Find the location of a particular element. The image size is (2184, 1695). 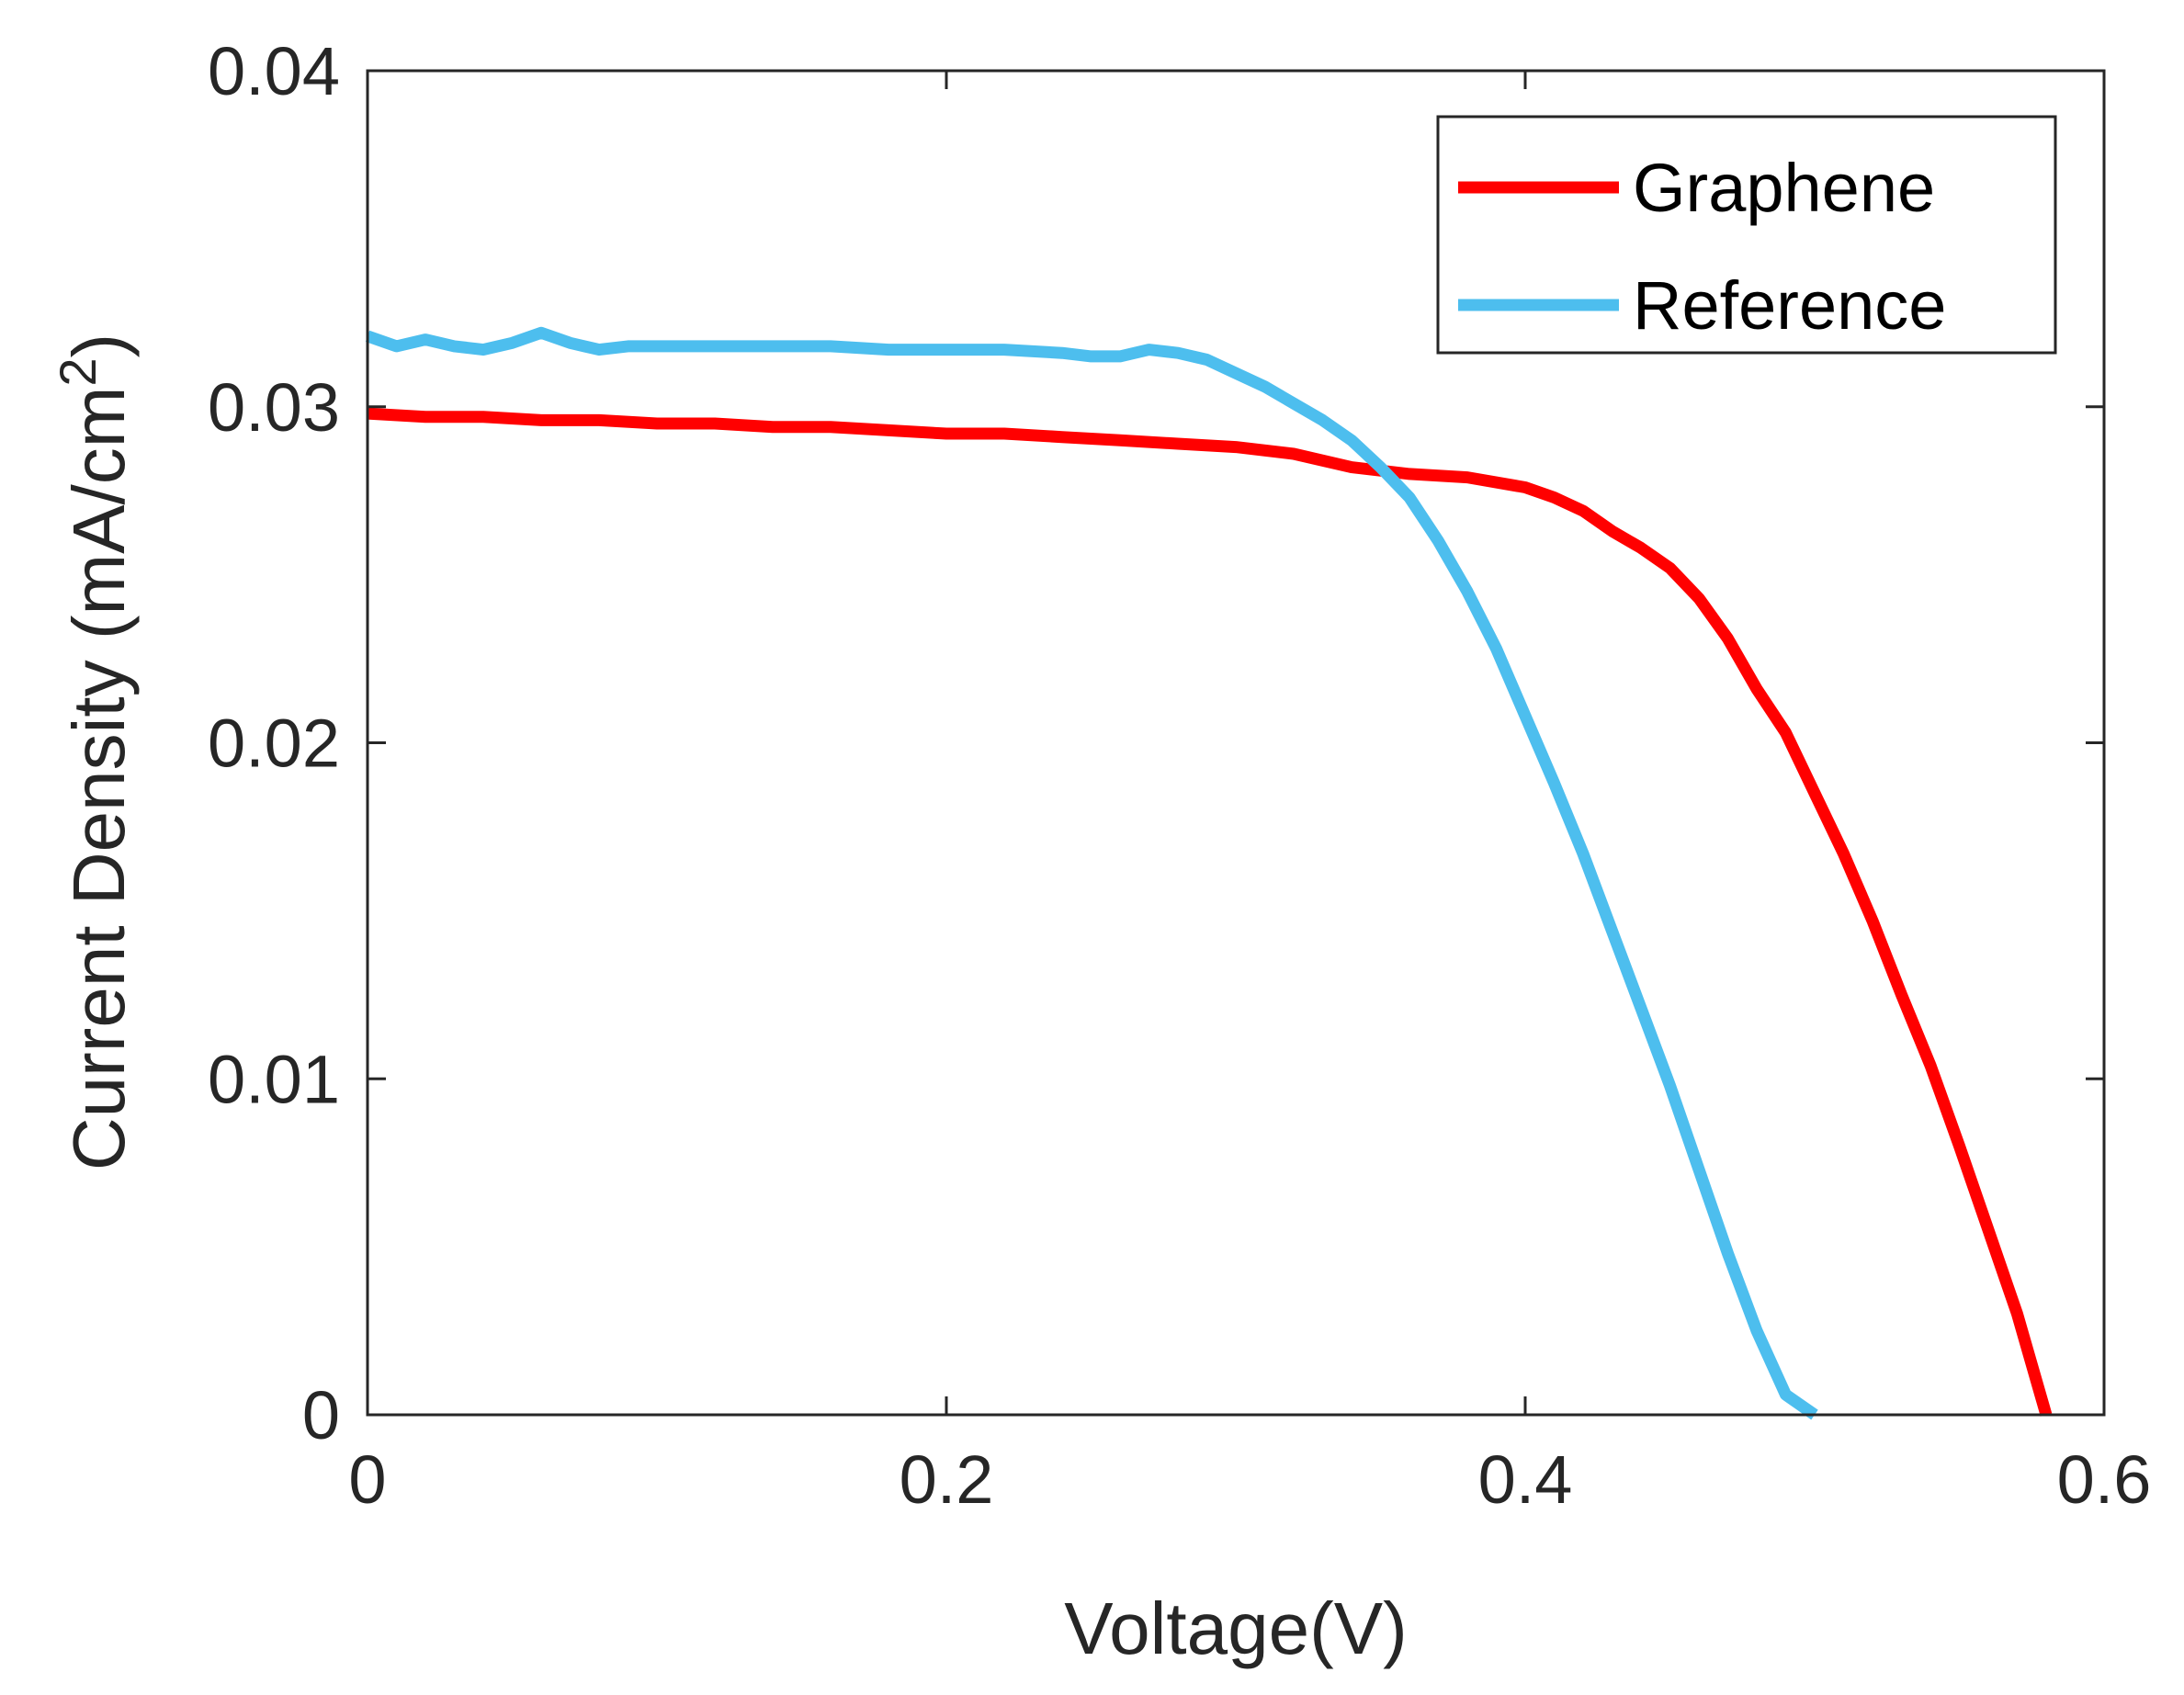

x-tick-label: 0 is located at coordinates (367, 1479).